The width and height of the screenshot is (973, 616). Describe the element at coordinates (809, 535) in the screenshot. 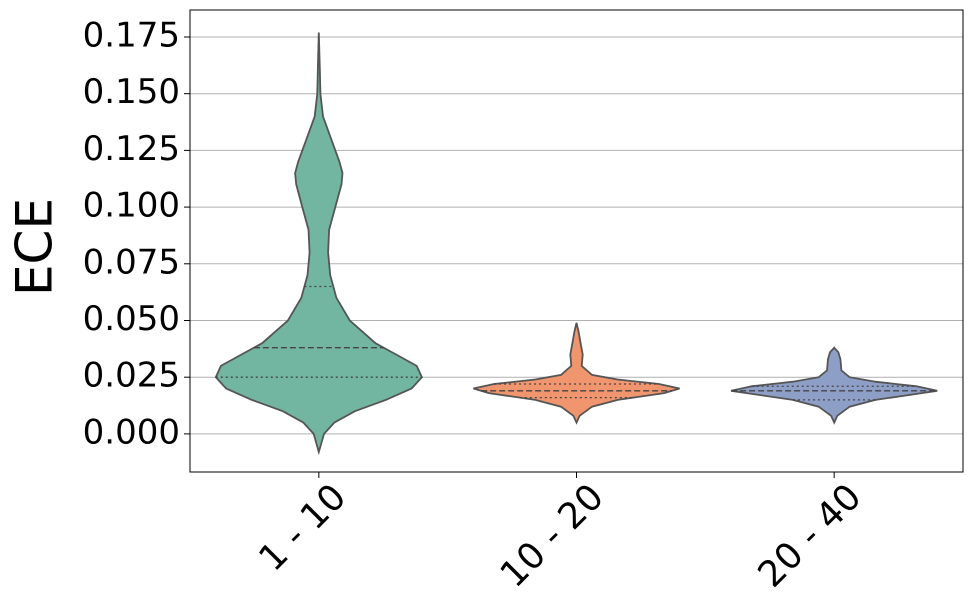

I see `x-tick-label: 20 - 40` at that location.